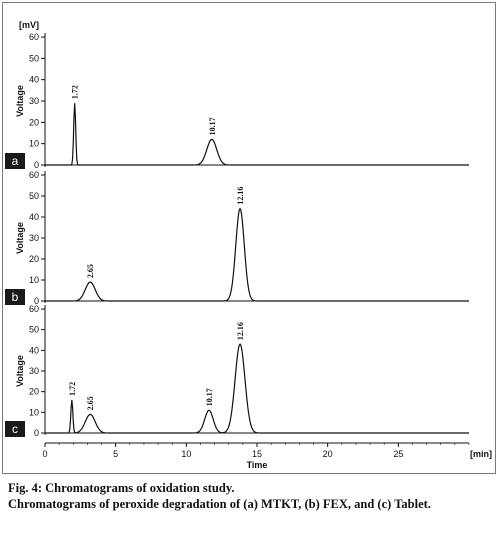 This screenshot has height=543, width=500. Describe the element at coordinates (481, 454) in the screenshot. I see `x-unit-label: [min]` at that location.